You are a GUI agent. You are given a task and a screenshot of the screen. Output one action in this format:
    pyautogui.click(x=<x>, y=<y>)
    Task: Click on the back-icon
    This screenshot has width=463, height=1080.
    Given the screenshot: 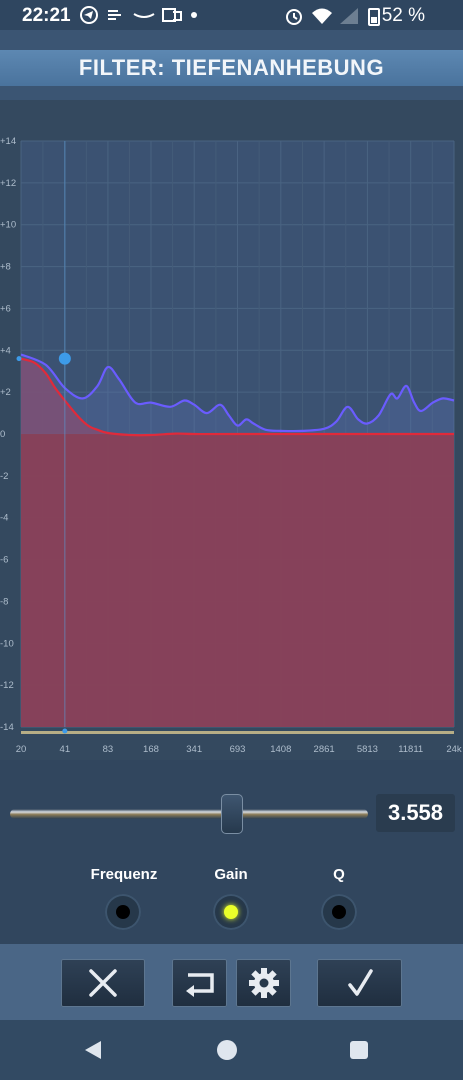 What is the action you would take?
    pyautogui.click(x=93, y=1050)
    